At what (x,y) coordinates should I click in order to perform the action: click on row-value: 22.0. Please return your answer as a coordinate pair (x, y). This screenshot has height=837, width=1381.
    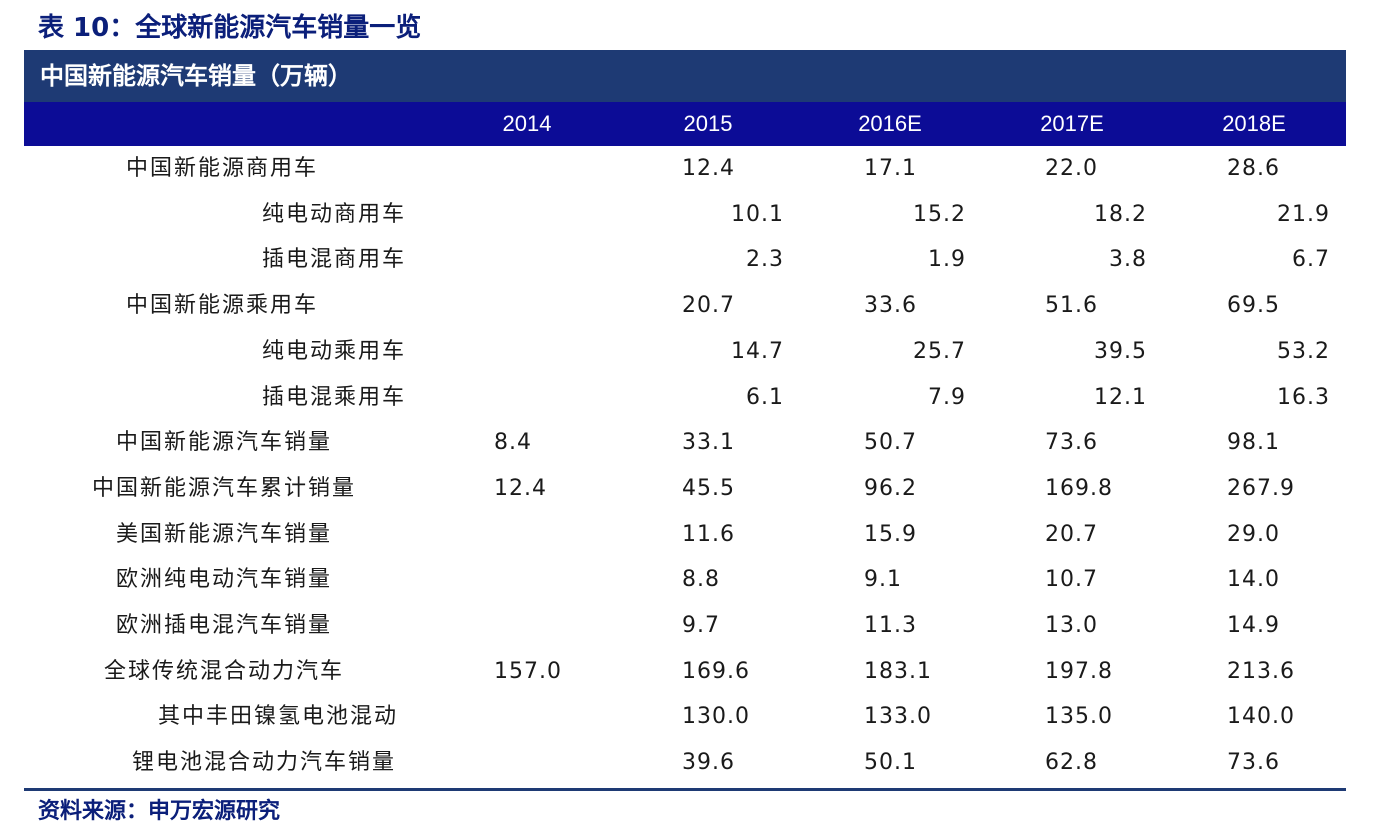
    Looking at the image, I should click on (1071, 168).